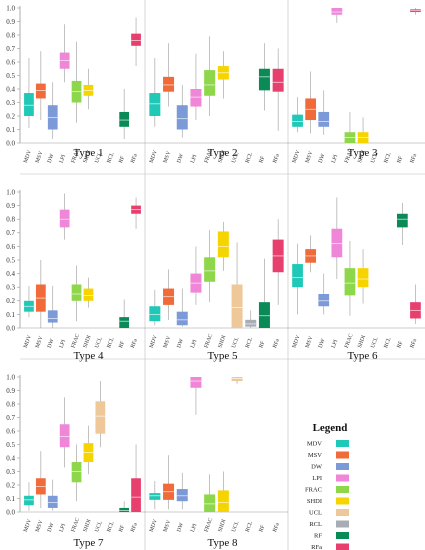  I want to click on panel-title: Type 4, so click(88, 356).